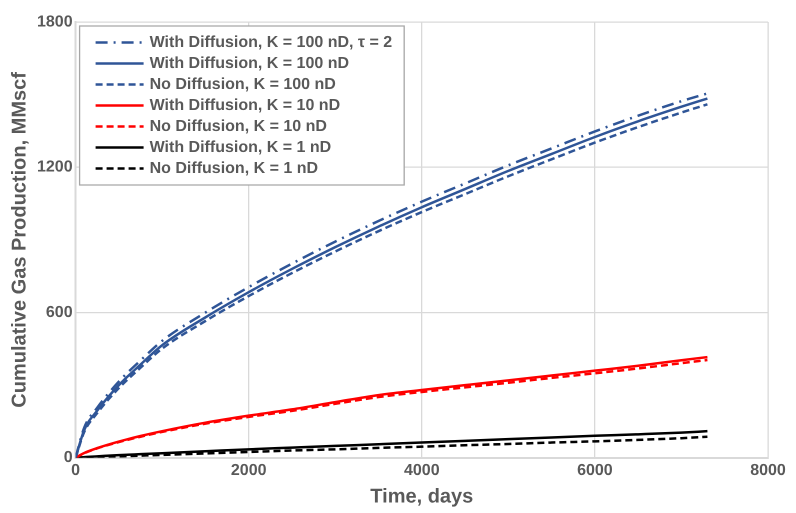 This screenshot has height=513, width=796. Describe the element at coordinates (55, 167) in the screenshot. I see `y-tick-label: 1200` at that location.